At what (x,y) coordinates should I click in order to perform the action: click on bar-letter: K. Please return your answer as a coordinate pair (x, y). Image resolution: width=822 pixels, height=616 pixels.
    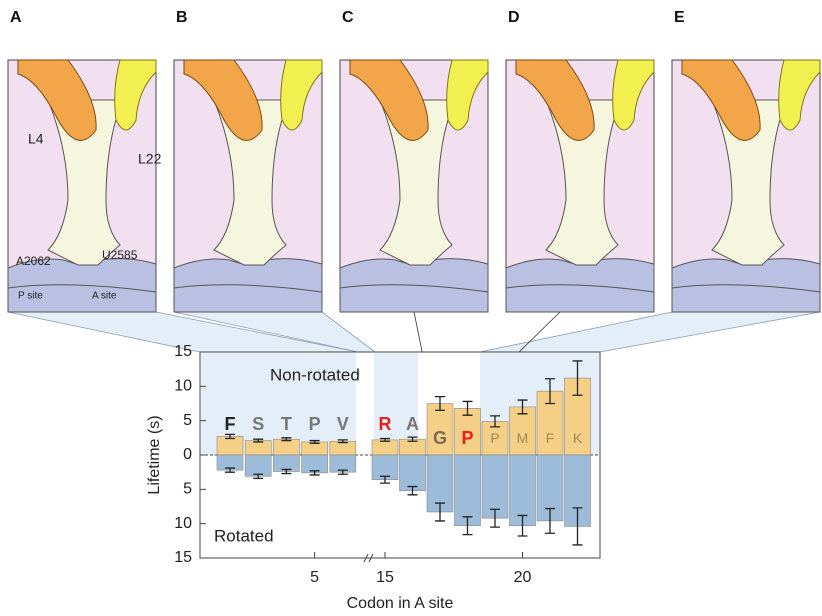
    Looking at the image, I should click on (578, 438).